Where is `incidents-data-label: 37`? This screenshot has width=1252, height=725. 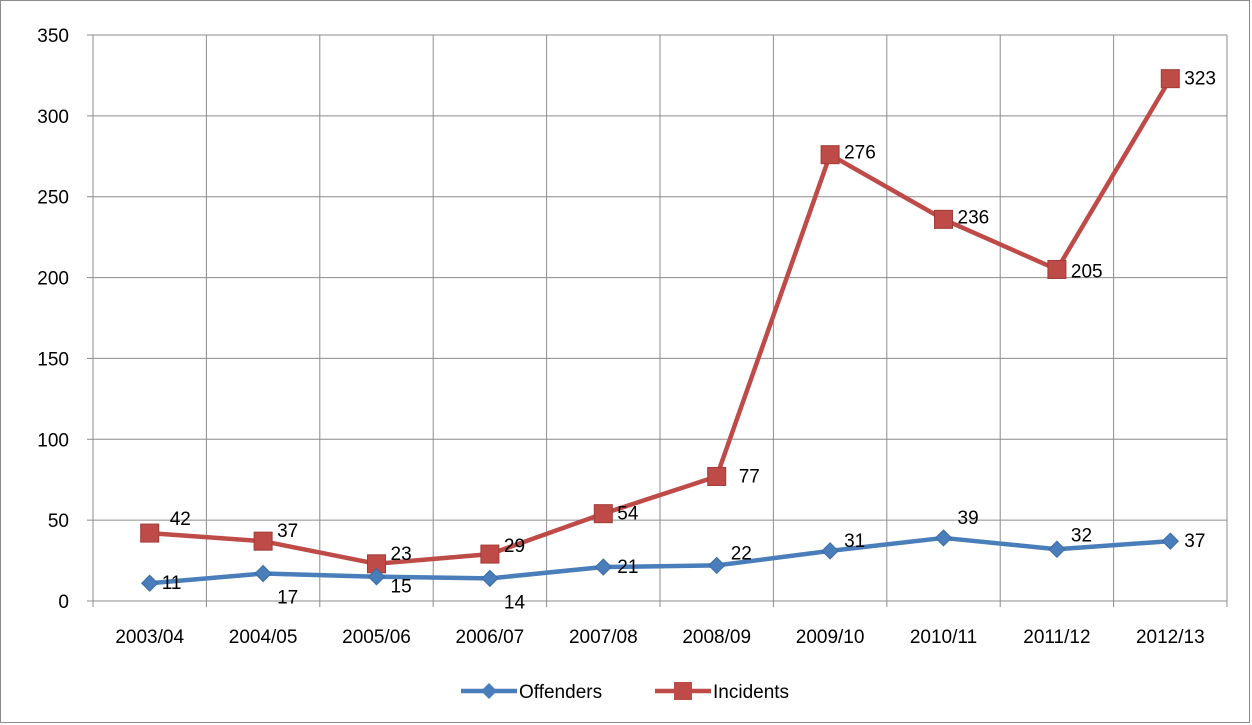
incidents-data-label: 37 is located at coordinates (287, 531).